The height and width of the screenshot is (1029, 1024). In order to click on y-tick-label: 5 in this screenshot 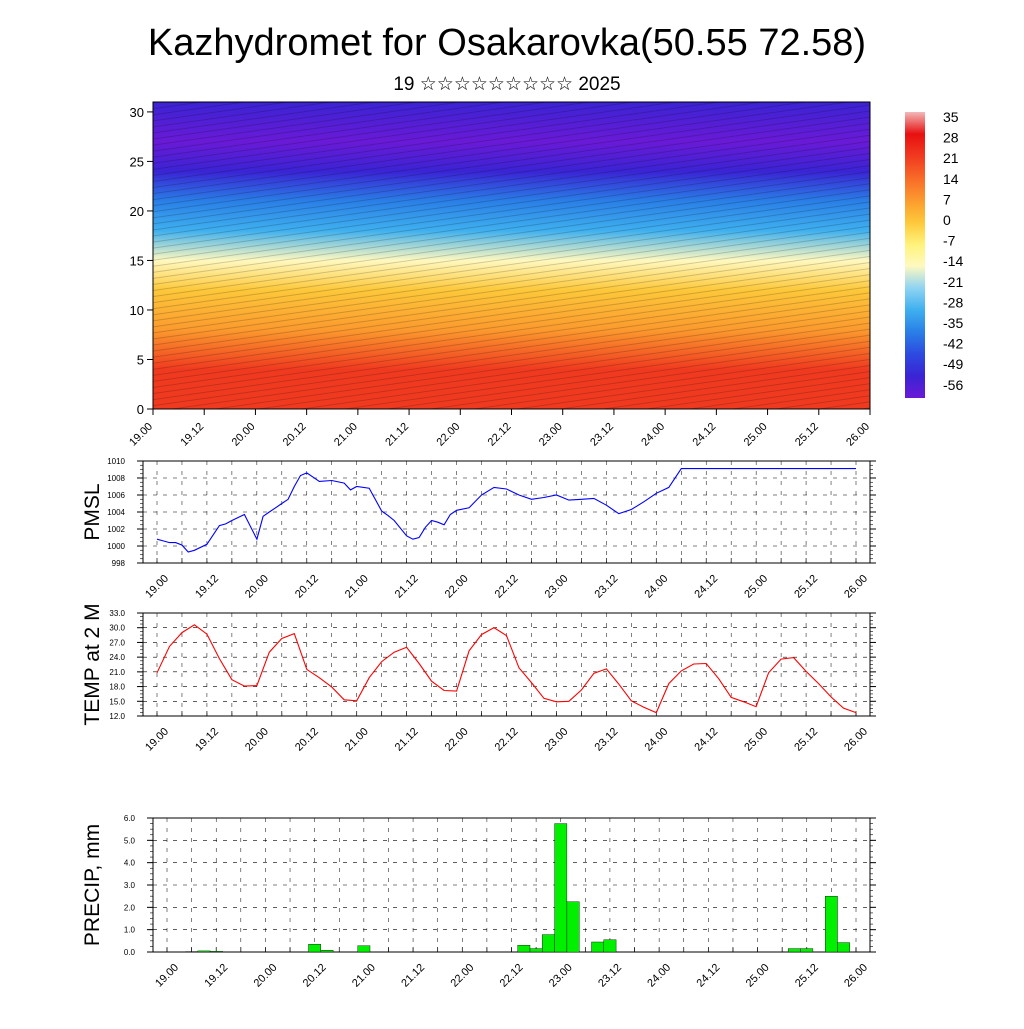, I will do `click(140, 359)`.